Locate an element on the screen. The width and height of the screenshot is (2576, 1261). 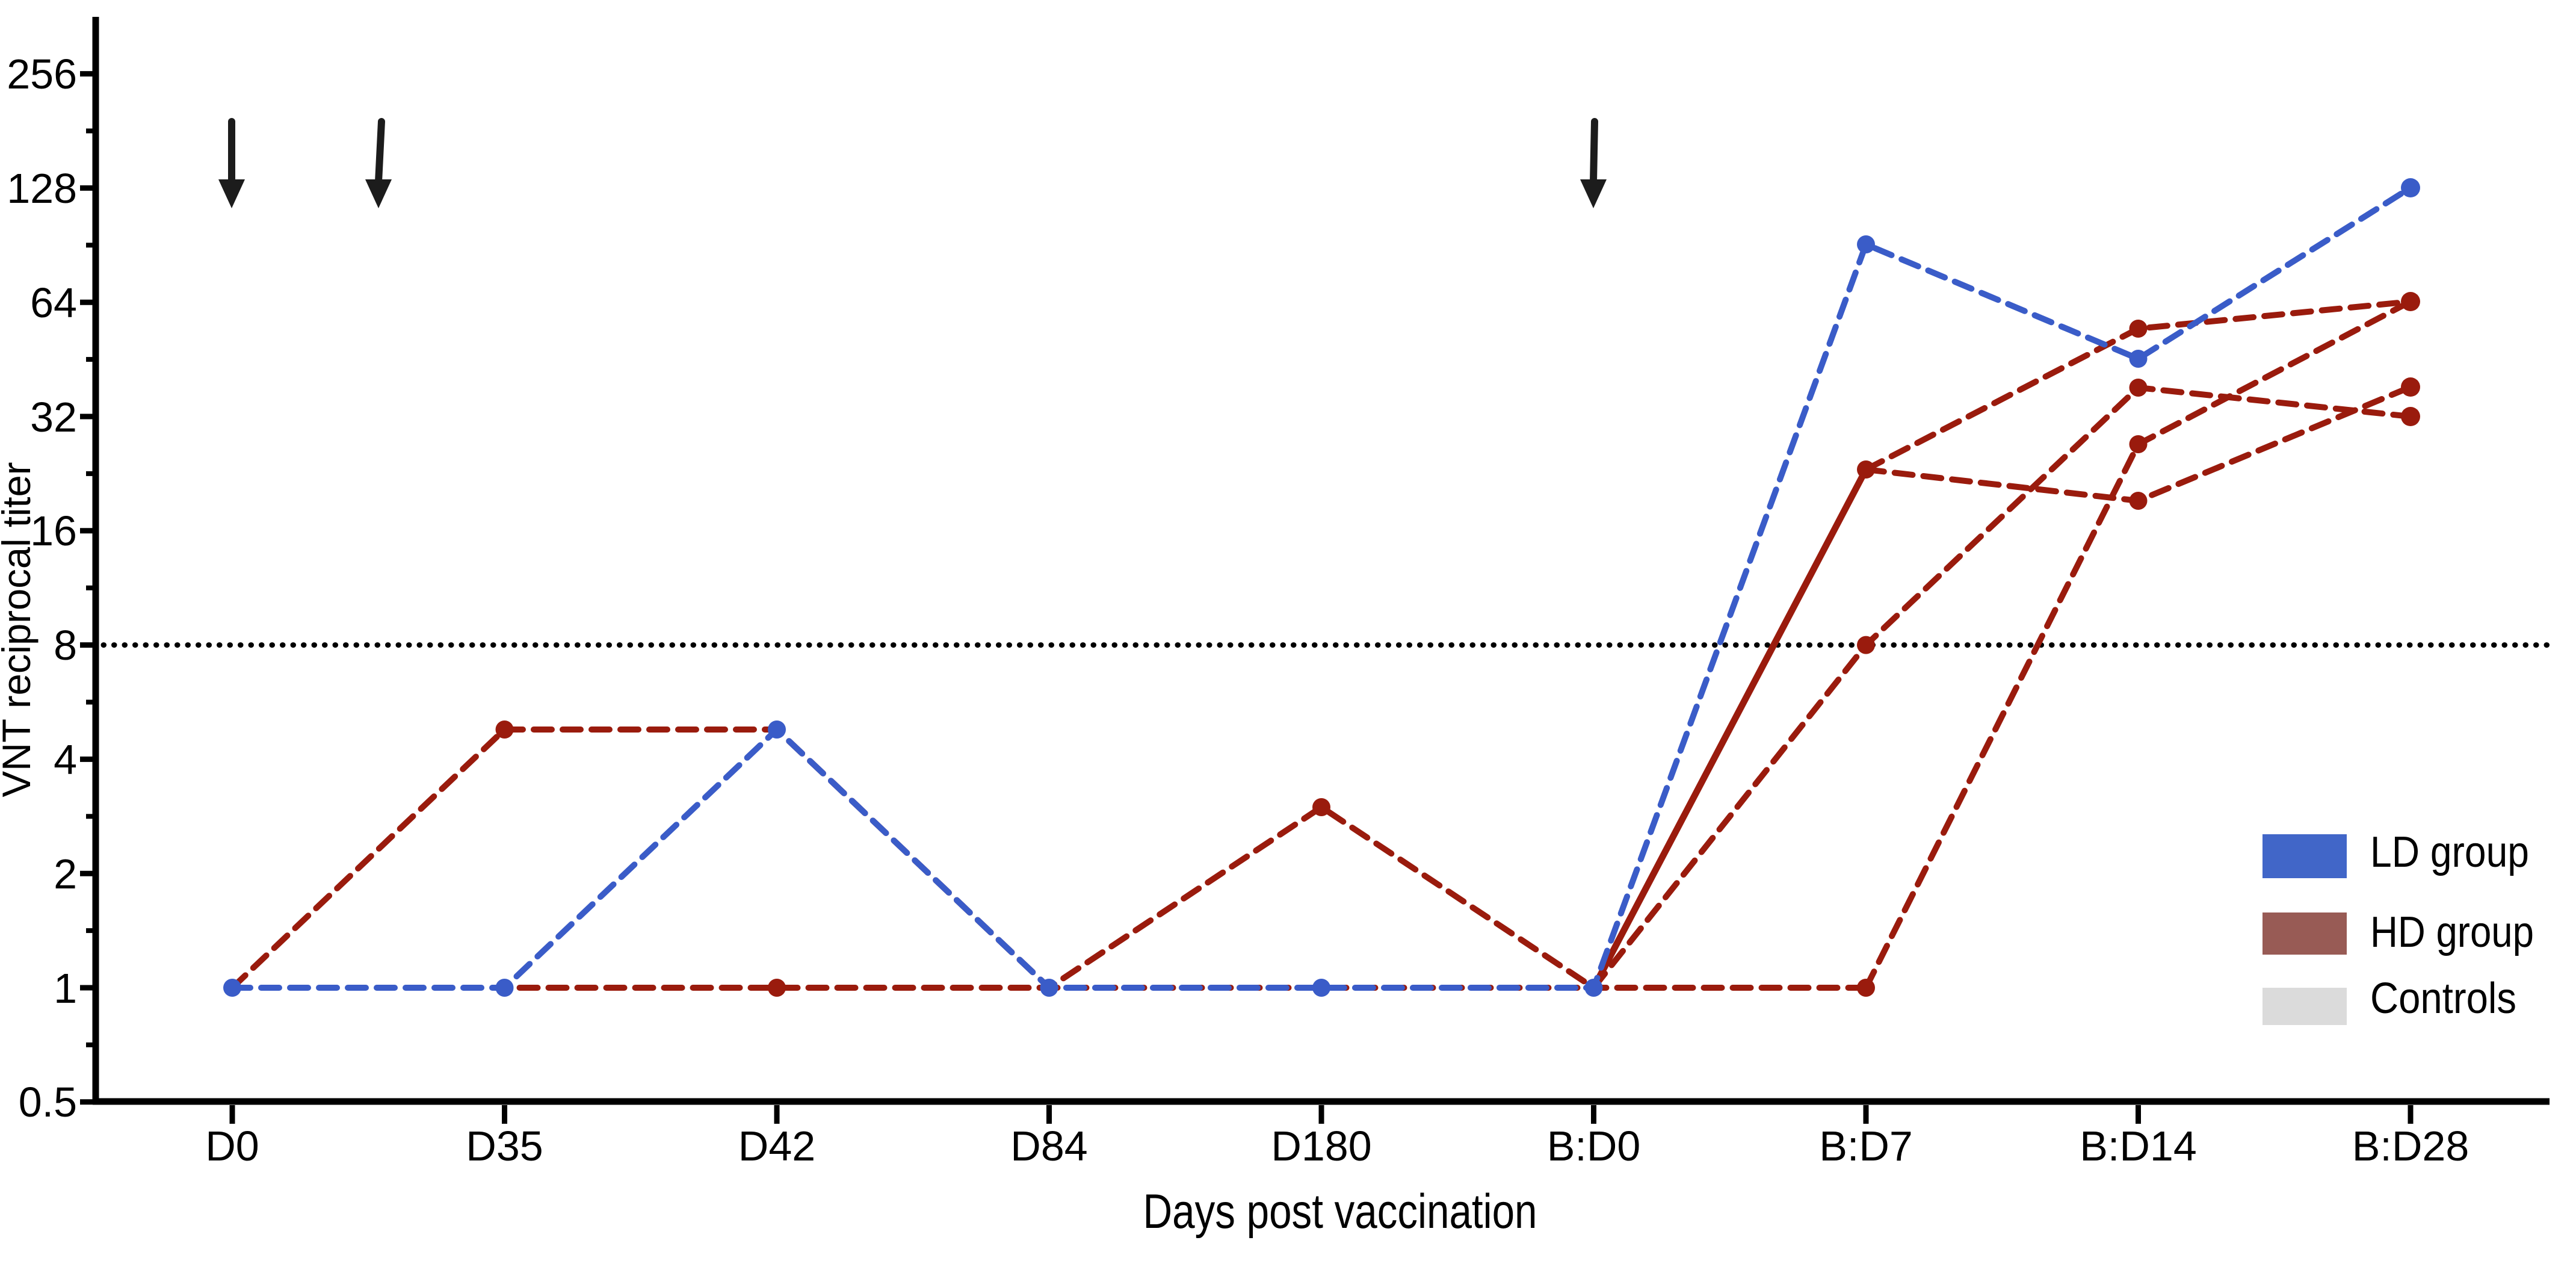
svg-text: HD group is located at coordinates (2452, 932).